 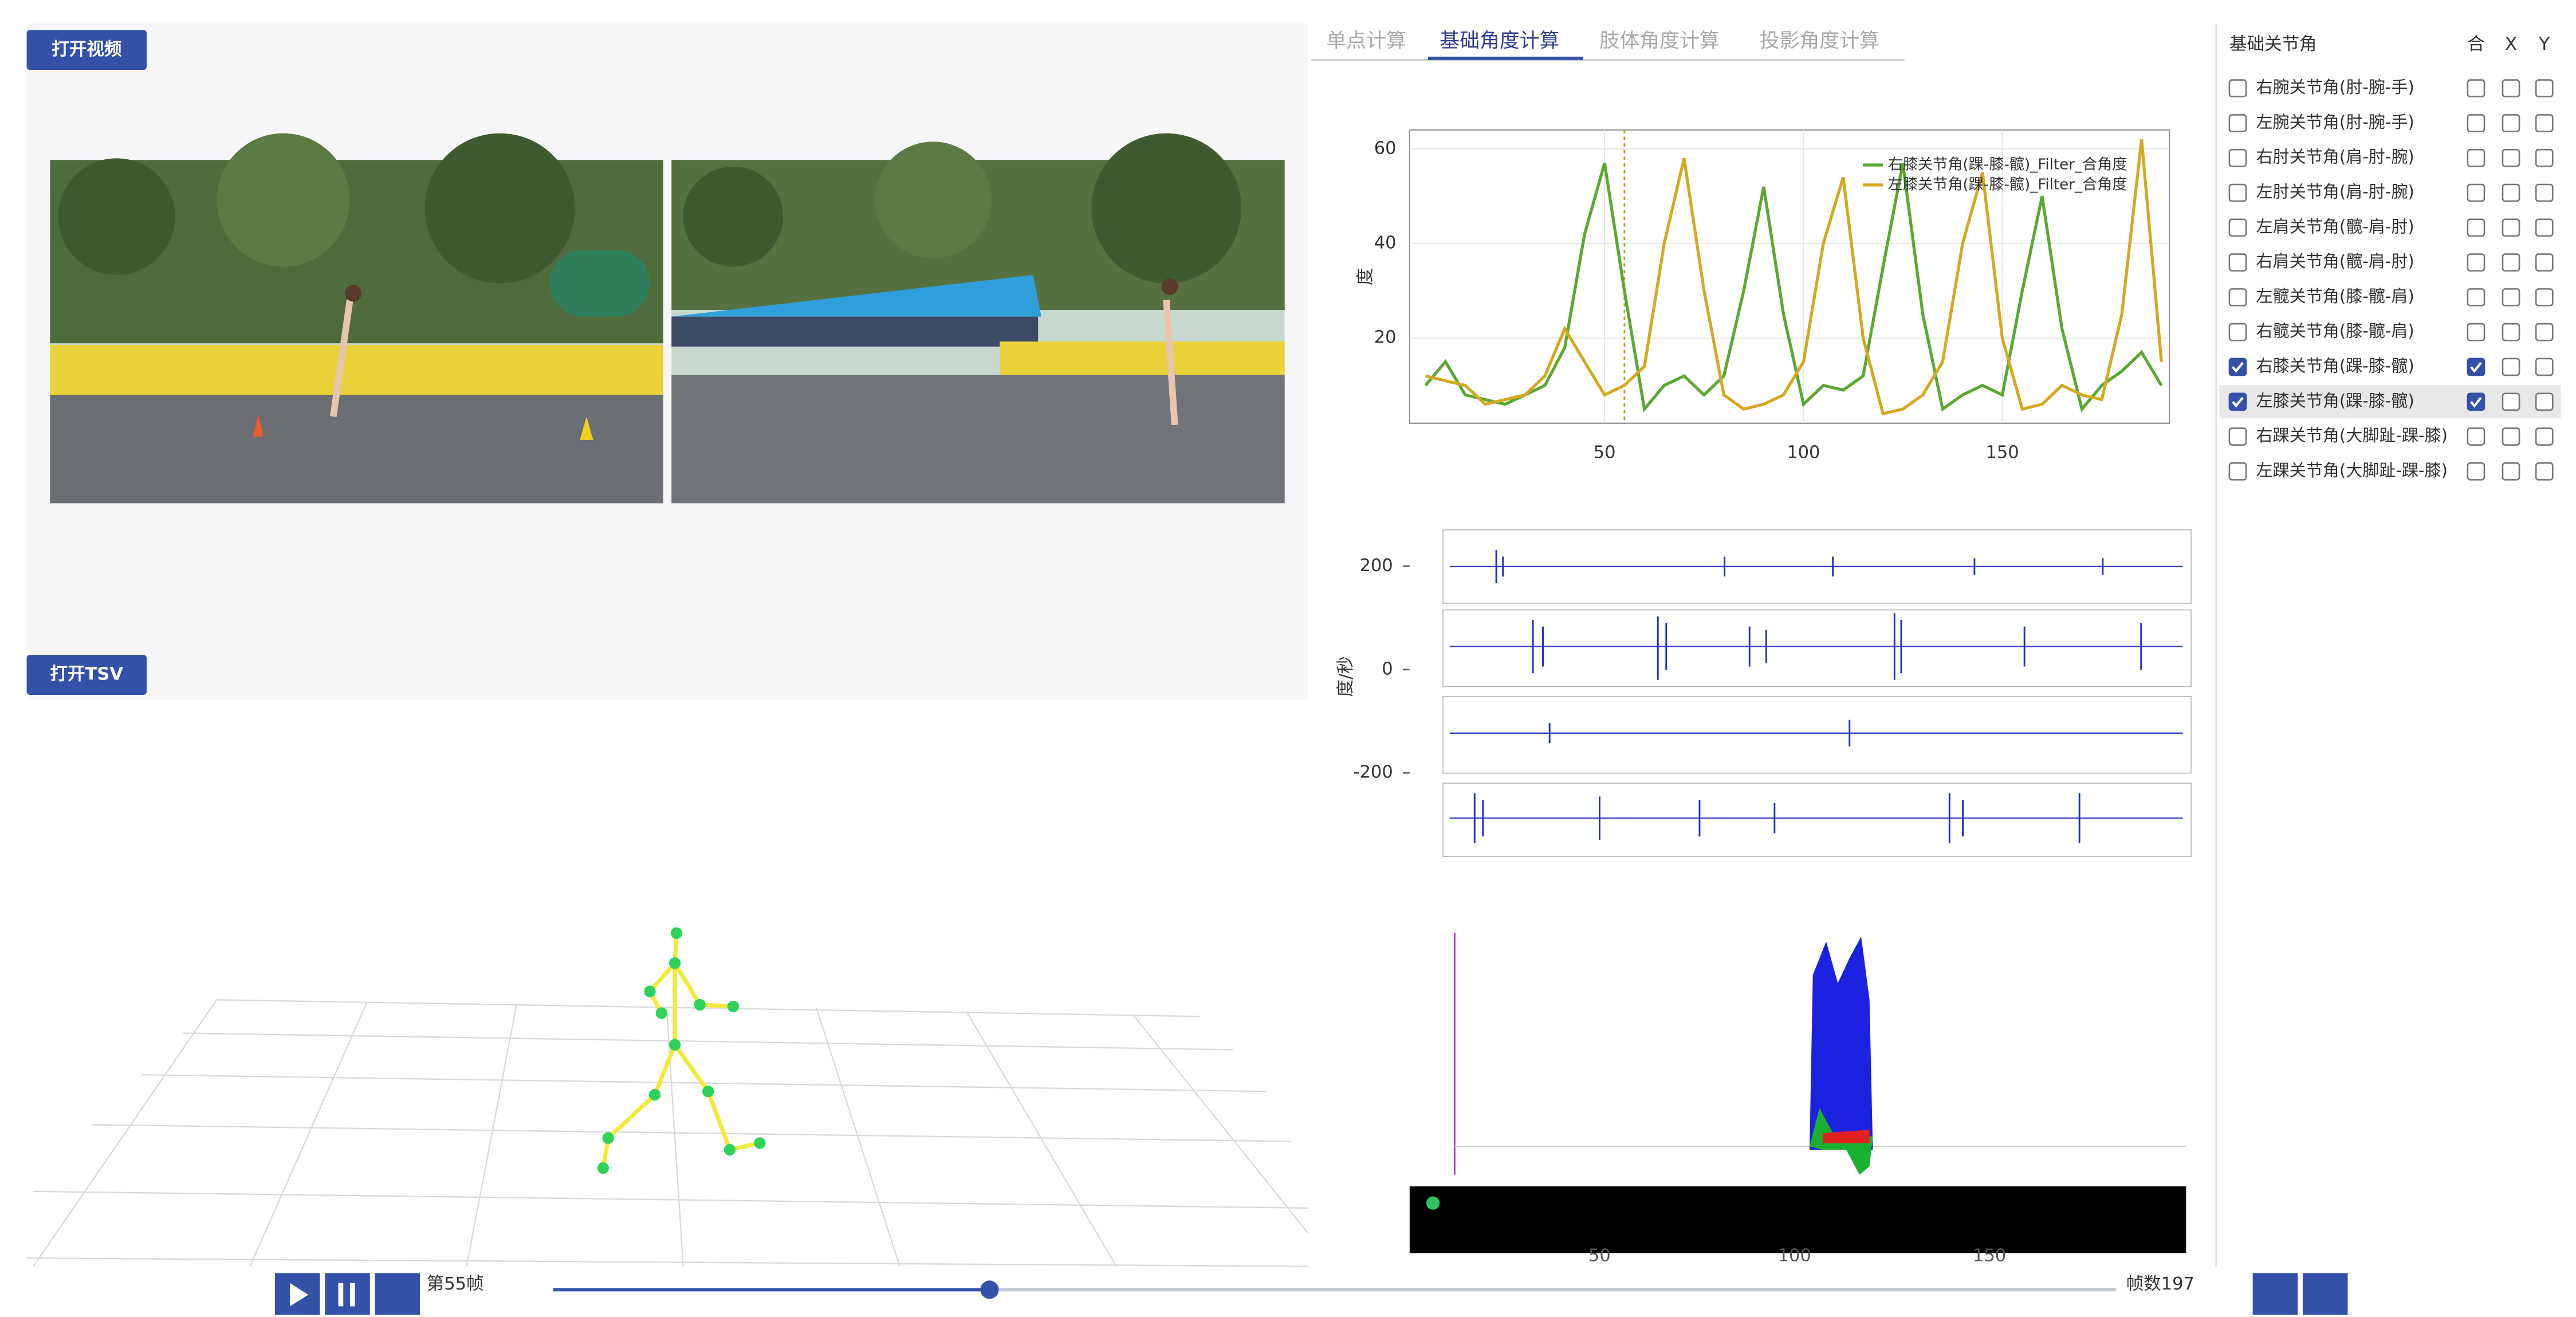 What do you see at coordinates (1376, 566) in the screenshot?
I see `y-tick-label: 200` at bounding box center [1376, 566].